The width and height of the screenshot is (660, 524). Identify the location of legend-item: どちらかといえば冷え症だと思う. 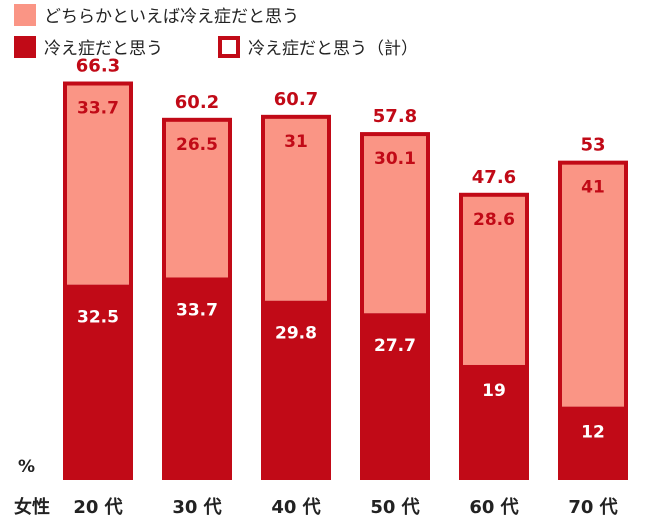
(156, 15).